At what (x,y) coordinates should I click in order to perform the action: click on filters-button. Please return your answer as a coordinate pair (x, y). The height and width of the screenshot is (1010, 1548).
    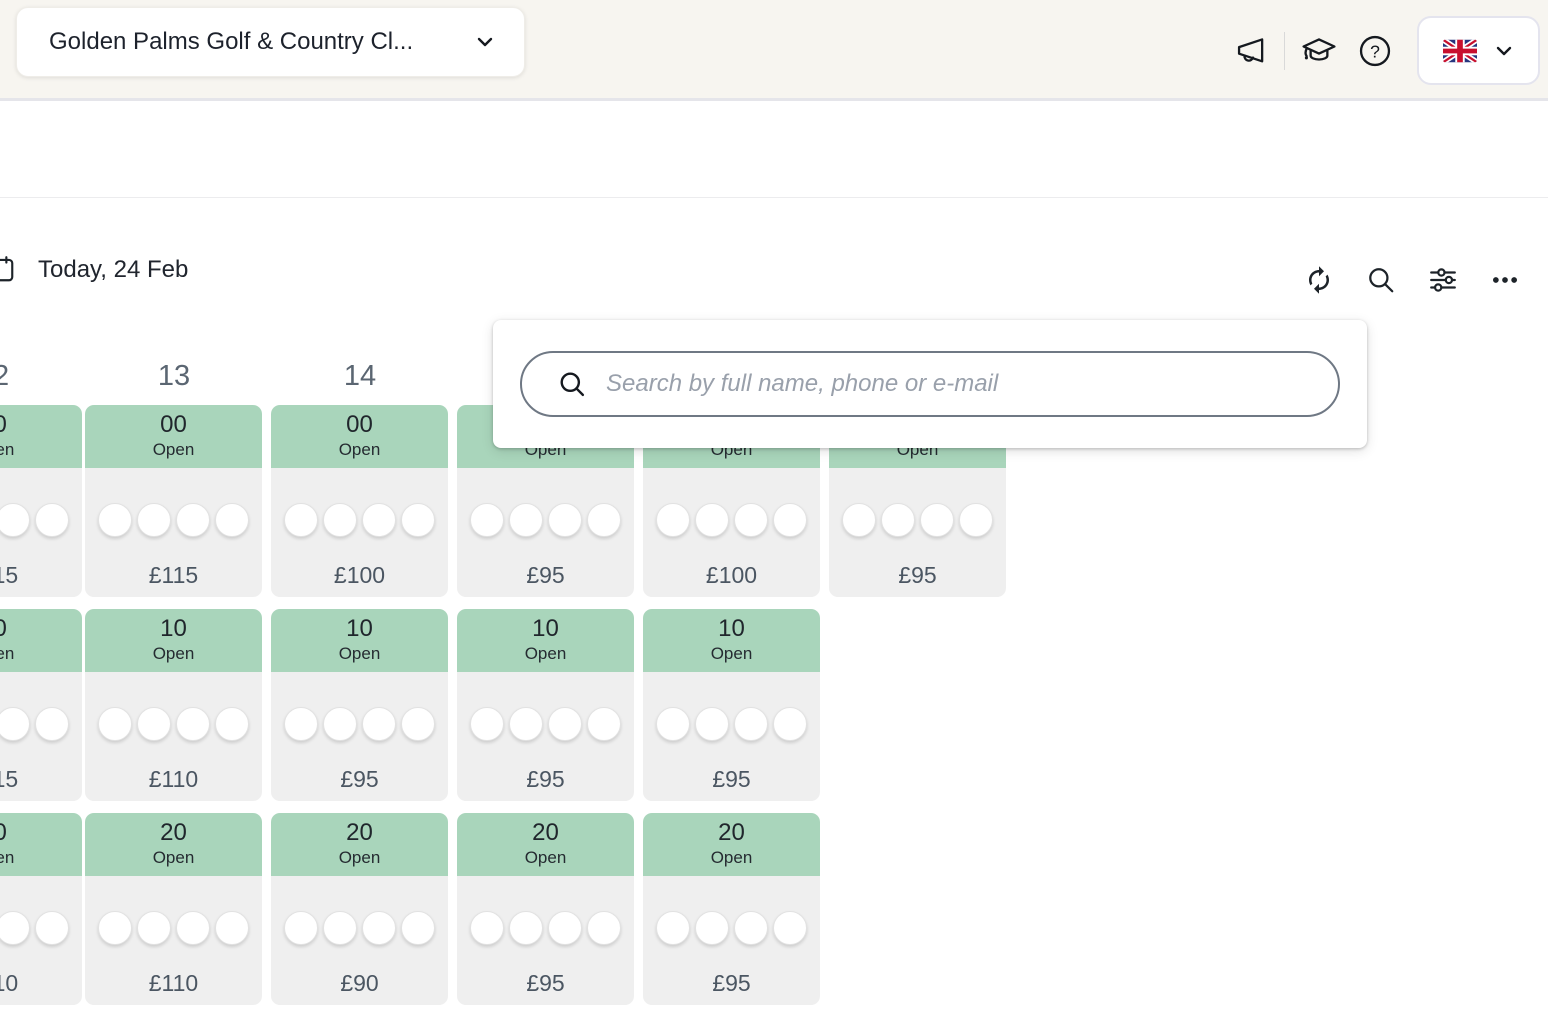
    Looking at the image, I should click on (1443, 280).